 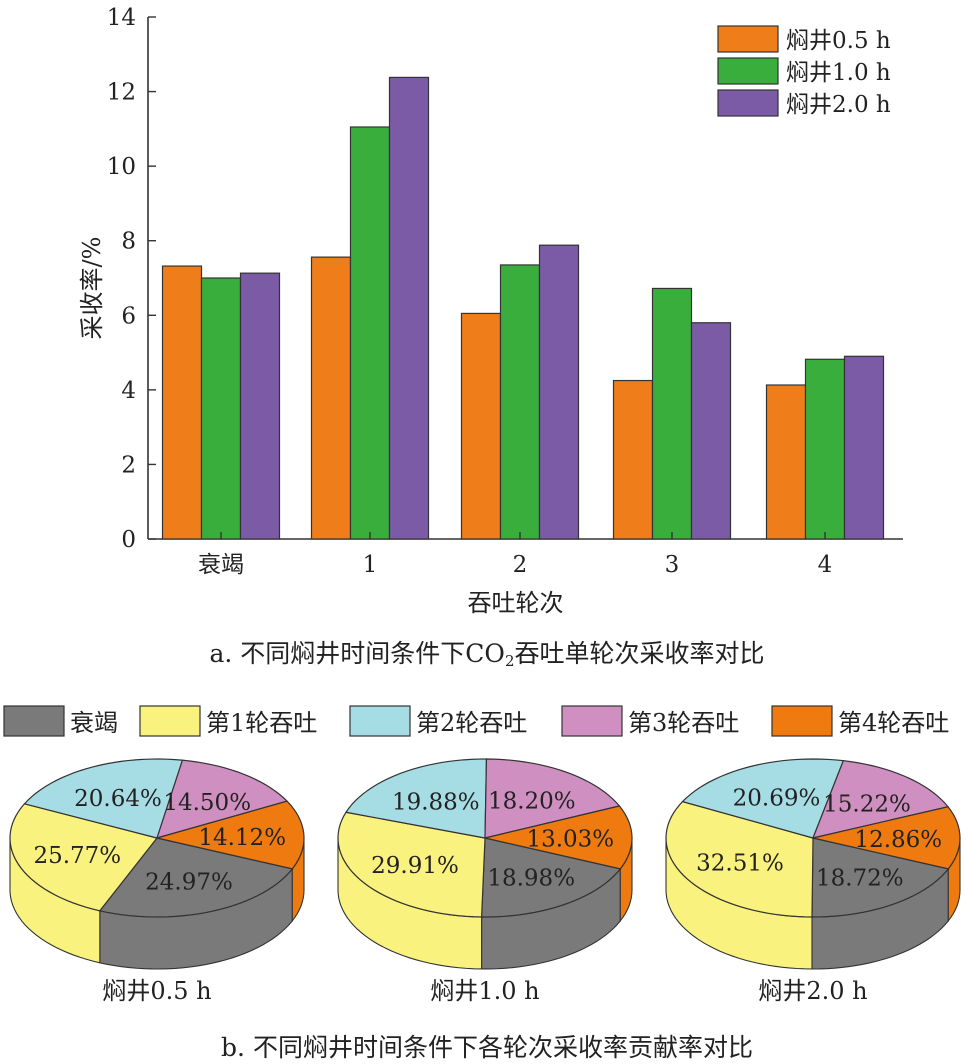 What do you see at coordinates (516, 603) in the screenshot?
I see `x-axis-title: 吞吐轮次` at bounding box center [516, 603].